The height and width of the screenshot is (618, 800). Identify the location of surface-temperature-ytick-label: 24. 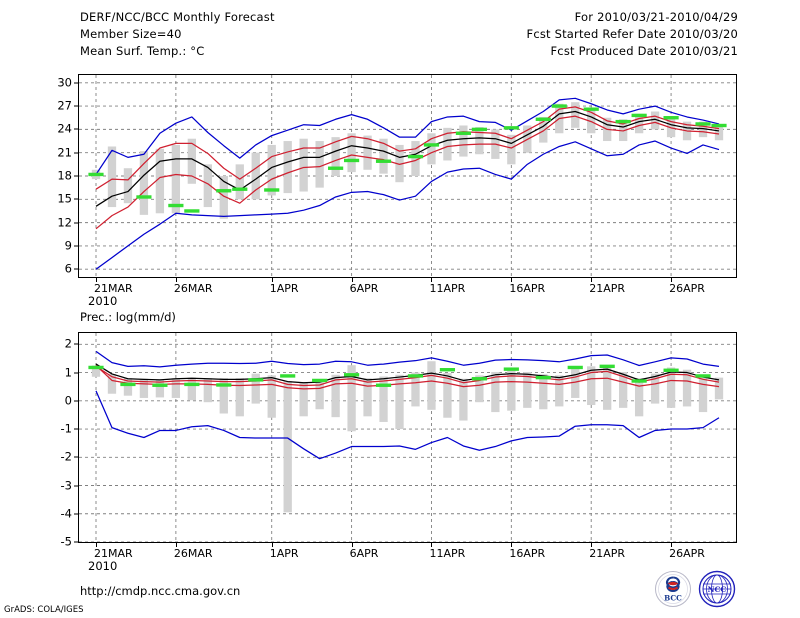
(64, 128).